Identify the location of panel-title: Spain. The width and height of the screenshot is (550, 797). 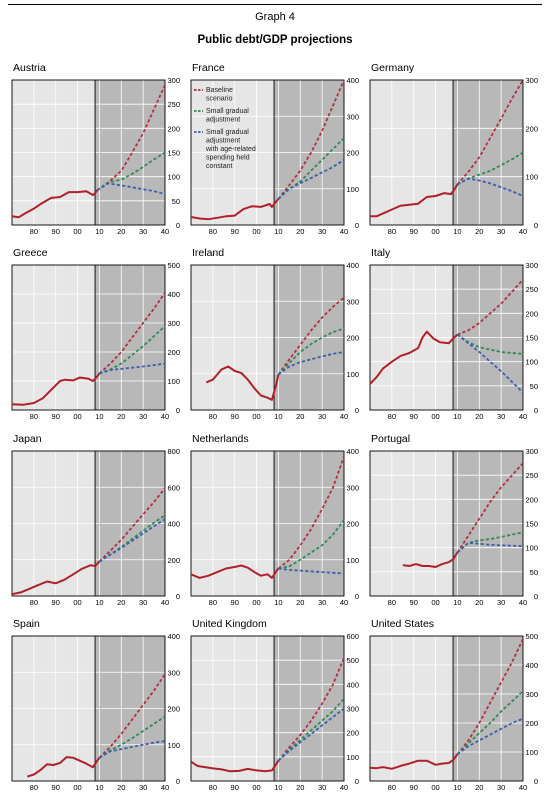
(26, 624).